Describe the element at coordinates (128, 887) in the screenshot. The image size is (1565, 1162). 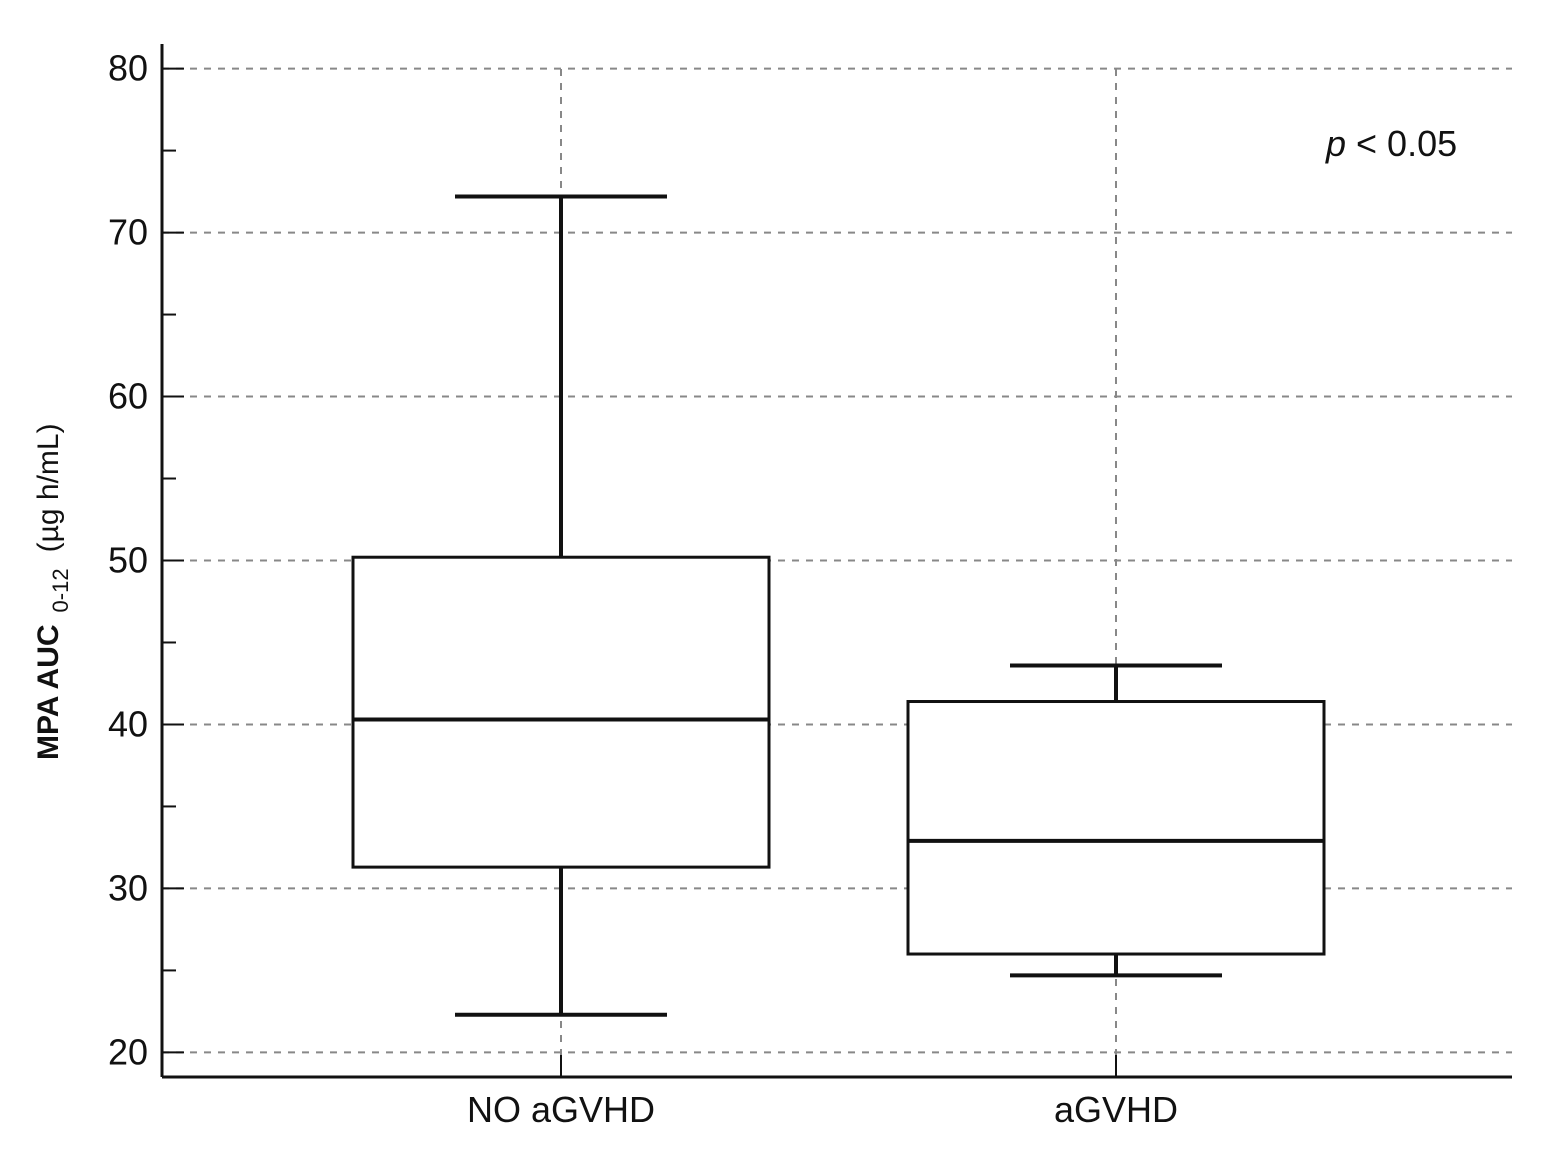
I see `y-tick-label-30: 30` at that location.